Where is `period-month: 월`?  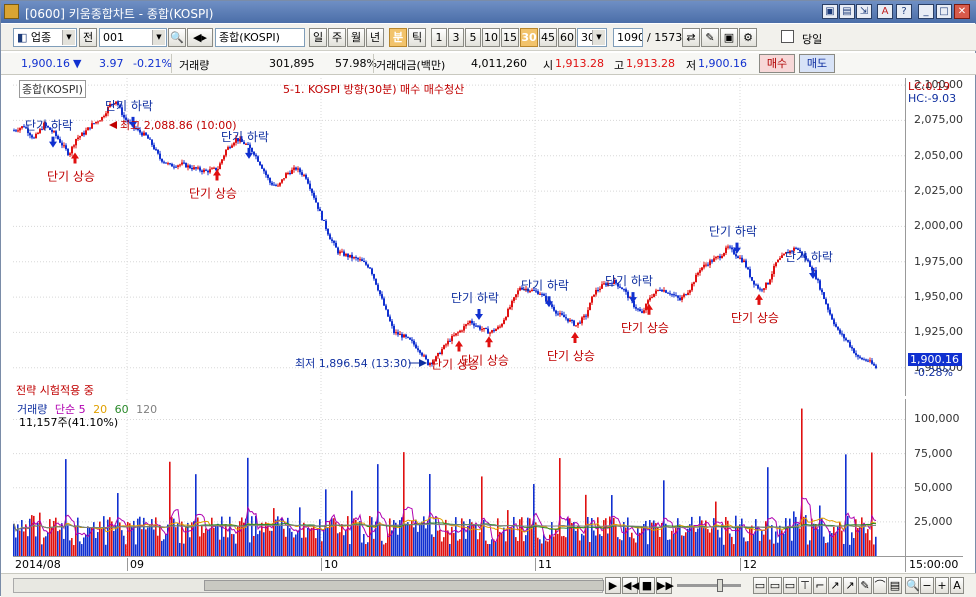 period-month: 월 is located at coordinates (356, 37).